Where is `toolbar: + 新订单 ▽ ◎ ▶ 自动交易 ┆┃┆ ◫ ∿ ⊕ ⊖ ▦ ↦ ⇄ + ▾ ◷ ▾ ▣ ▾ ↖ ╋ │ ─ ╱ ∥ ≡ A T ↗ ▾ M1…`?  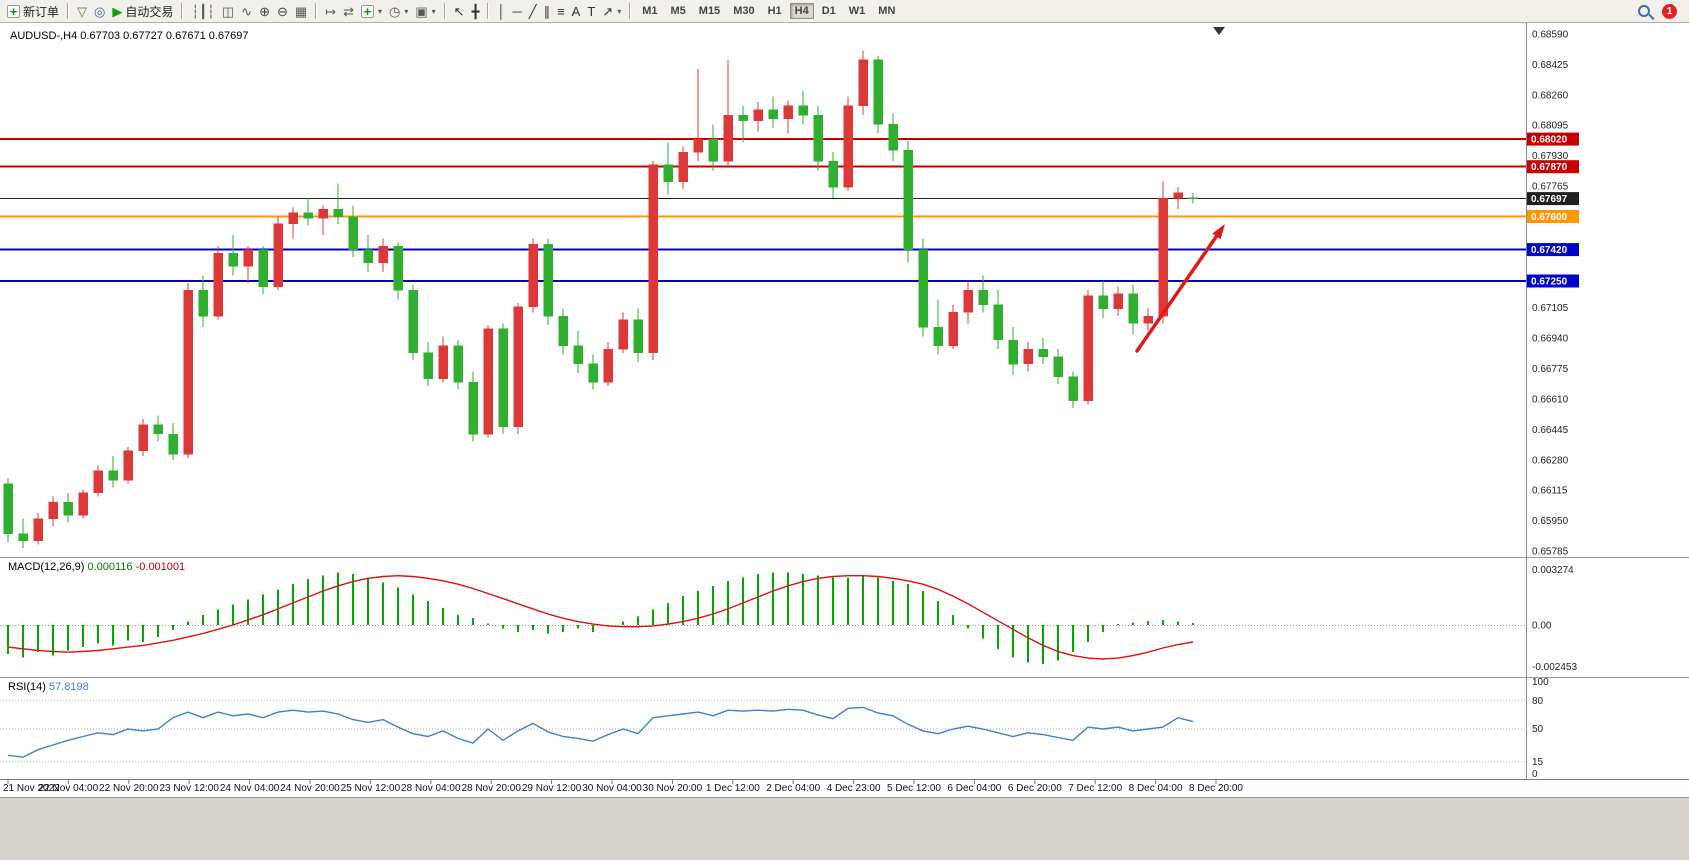 toolbar: + 新订单 ▽ ◎ ▶ 自动交易 ┆┃┆ ◫ ∿ ⊕ ⊖ ▦ ↦ ⇄ + ▾ ◷ ▾ ▣ ▾ ↖ ╋ │ ─ ╱ ∥ ≡ A T ↗ ▾ M1… is located at coordinates (844, 11).